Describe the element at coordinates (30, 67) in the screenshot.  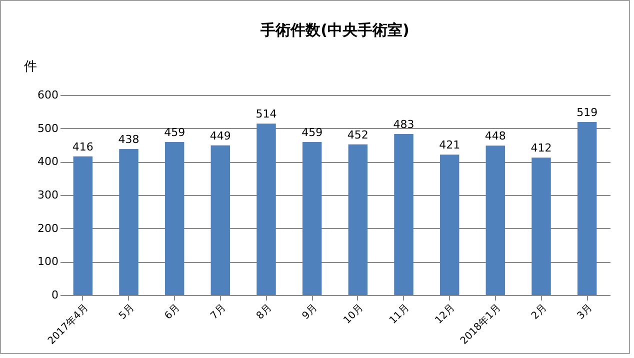
I see `y-axis-title: 件` at that location.